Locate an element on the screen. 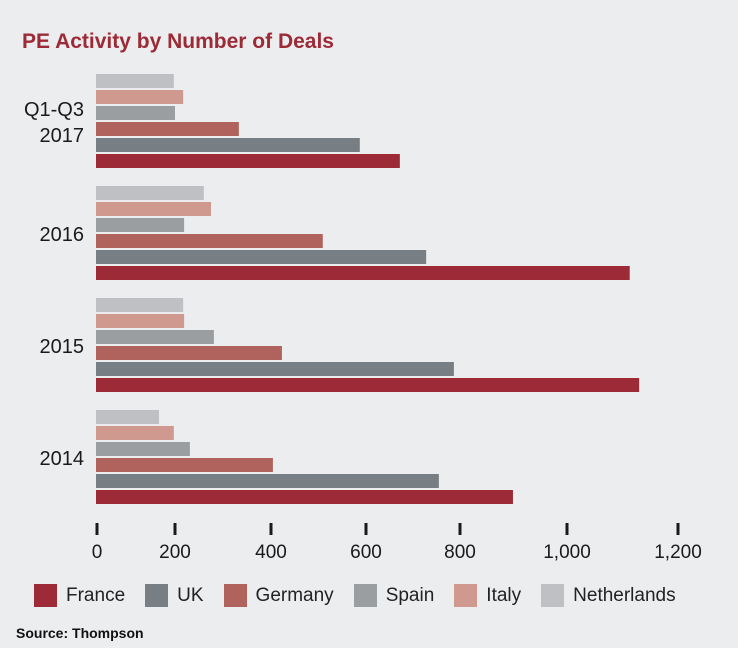 The height and width of the screenshot is (648, 738). legend-item-germany: Germany is located at coordinates (278, 595).